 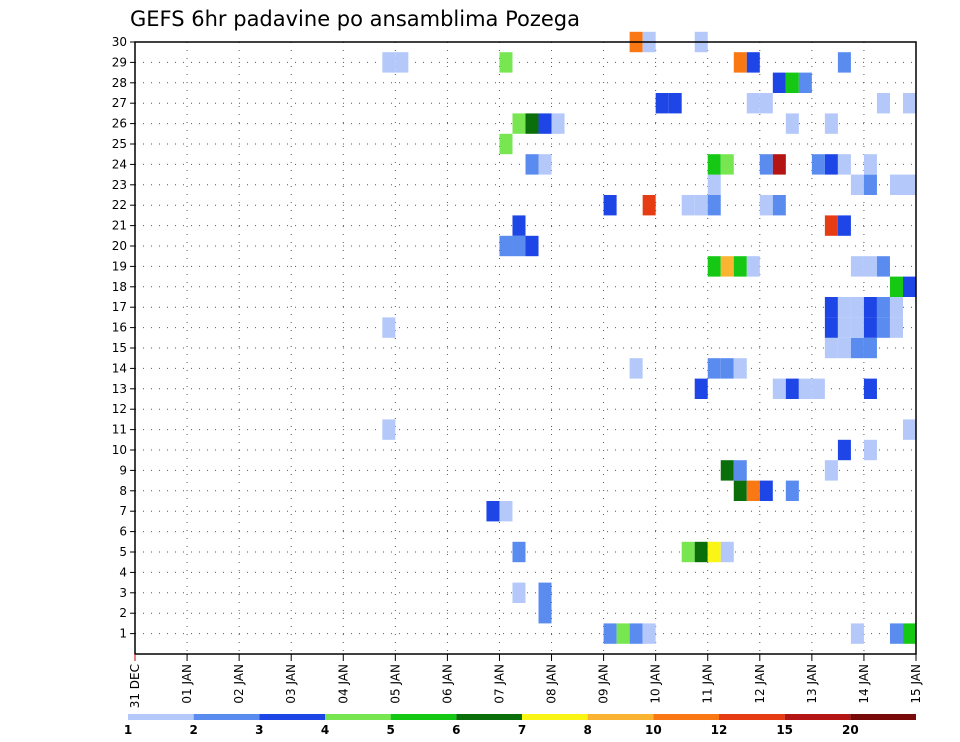 I want to click on colorbar-legend: 1 2 3 4 5 6 7 8 10 12 15 20, so click(x=520, y=725).